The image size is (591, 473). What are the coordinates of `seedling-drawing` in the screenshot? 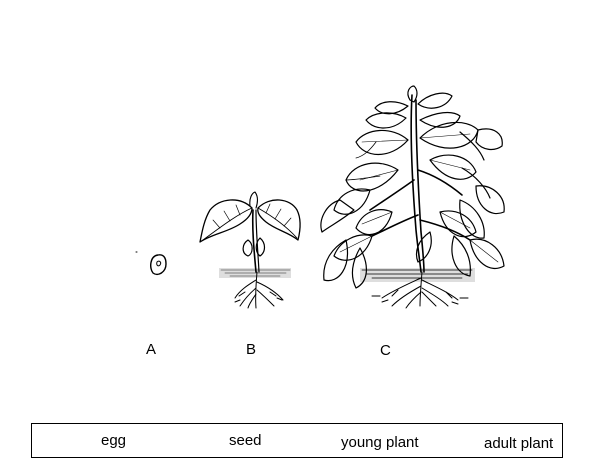 It's located at (250, 250).